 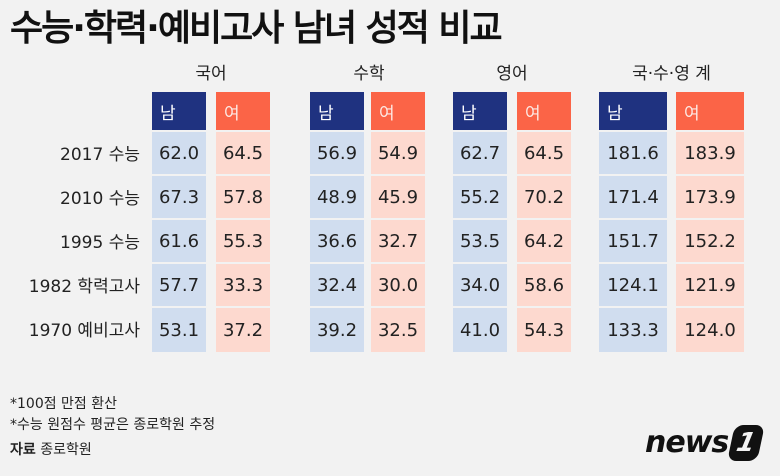 What do you see at coordinates (369, 74) in the screenshot?
I see `group-title-math: 수학` at bounding box center [369, 74].